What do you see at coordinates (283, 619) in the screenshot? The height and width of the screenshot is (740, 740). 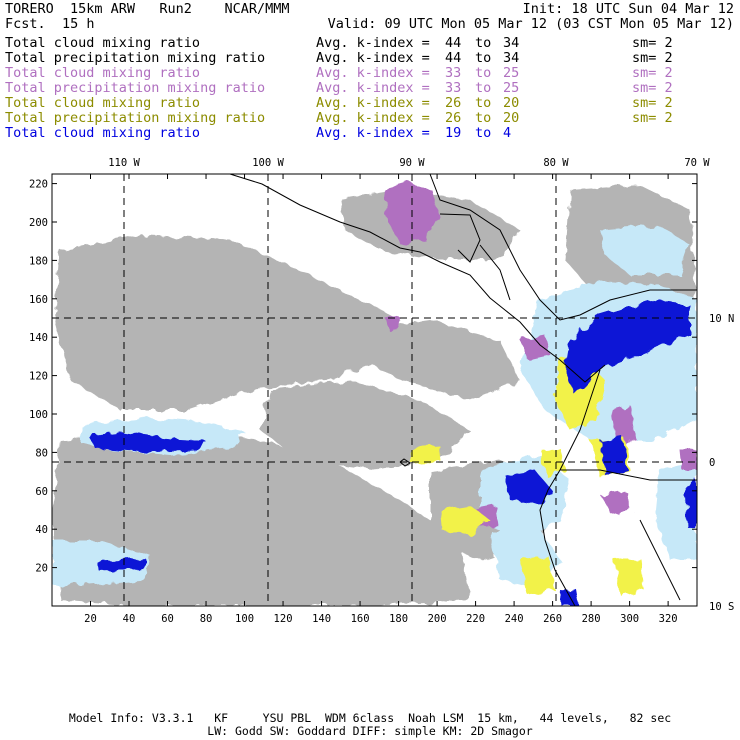 I see `x-tick-label: 120` at bounding box center [283, 619].